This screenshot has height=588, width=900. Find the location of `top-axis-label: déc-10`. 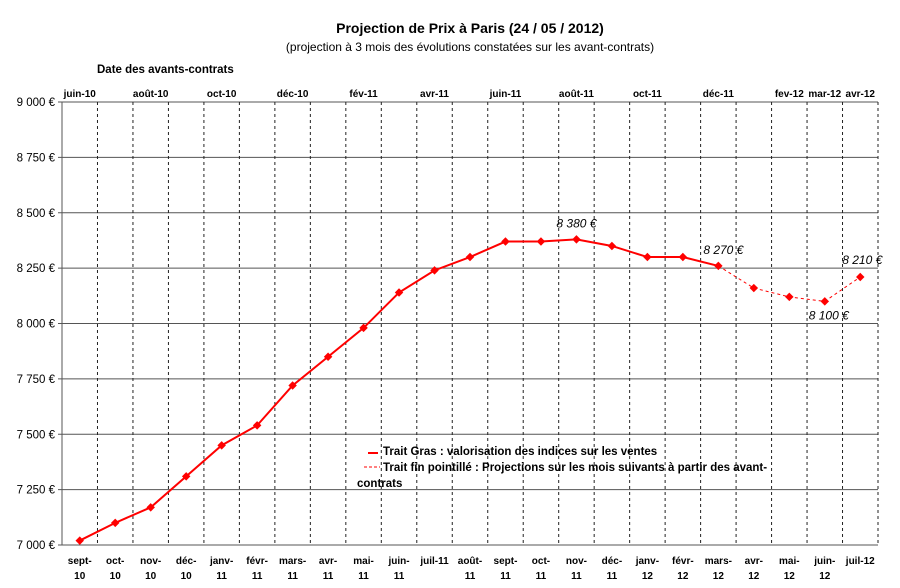

top-axis-label: déc-10 is located at coordinates (293, 94).